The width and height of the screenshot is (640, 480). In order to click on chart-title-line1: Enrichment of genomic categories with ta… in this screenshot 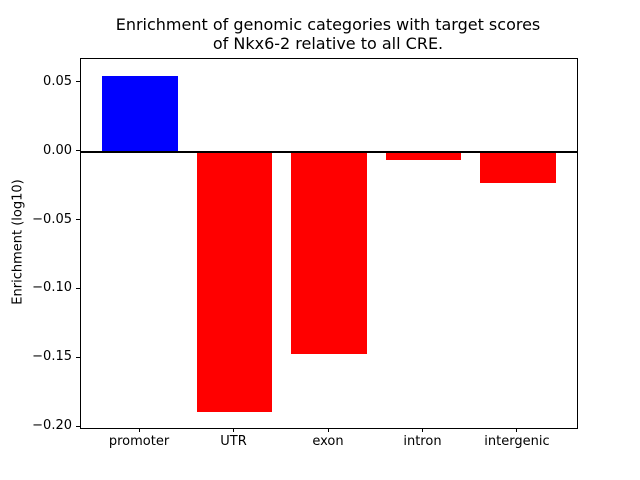, I will do `click(328, 24)`.